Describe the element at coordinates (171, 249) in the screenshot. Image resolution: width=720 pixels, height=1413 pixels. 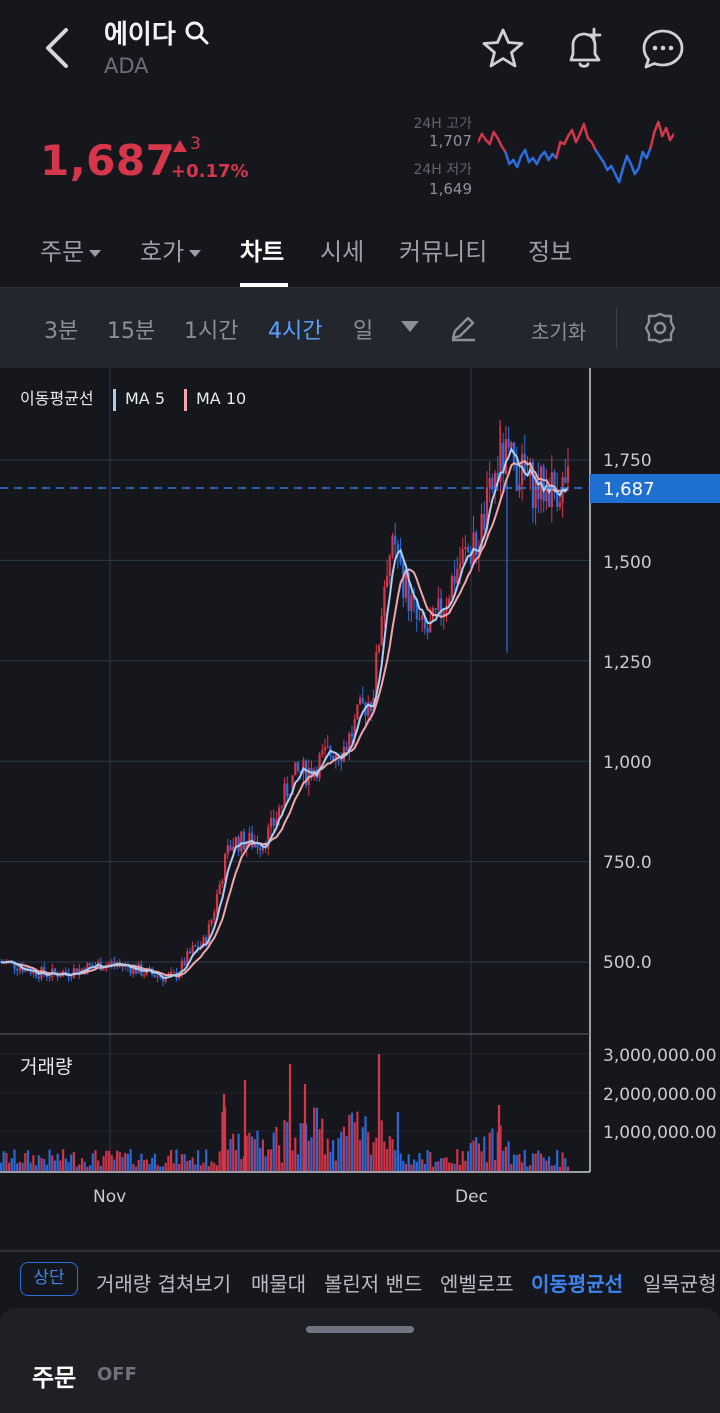
I see `tab-orderbook: 호가` at that location.